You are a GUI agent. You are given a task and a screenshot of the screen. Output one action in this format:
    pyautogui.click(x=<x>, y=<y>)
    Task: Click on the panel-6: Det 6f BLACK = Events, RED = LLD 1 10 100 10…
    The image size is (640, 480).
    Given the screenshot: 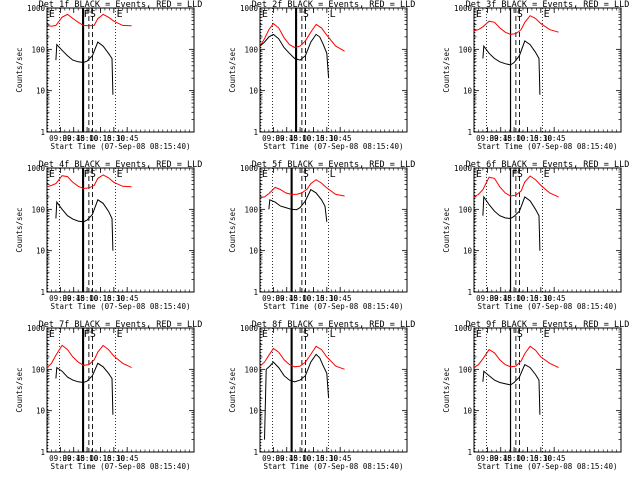 What is the action you would take?
    pyautogui.click(x=535, y=235)
    